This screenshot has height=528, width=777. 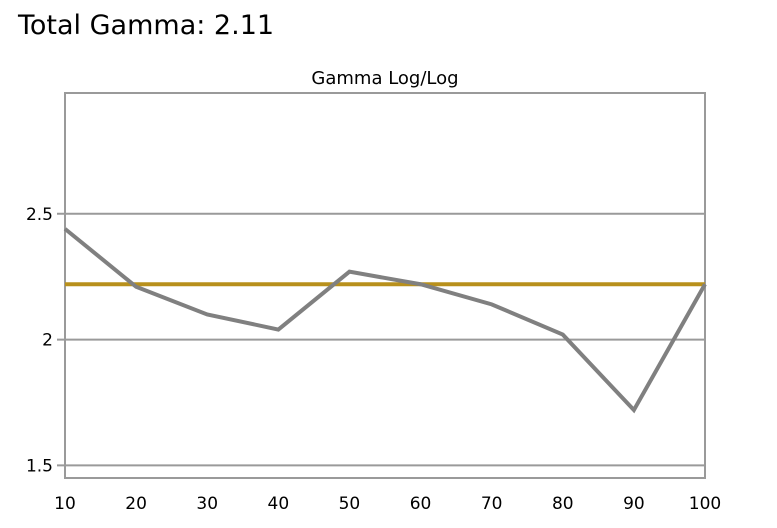 What do you see at coordinates (146, 25) in the screenshot?
I see `page-title: Total Gamma: 2.11` at bounding box center [146, 25].